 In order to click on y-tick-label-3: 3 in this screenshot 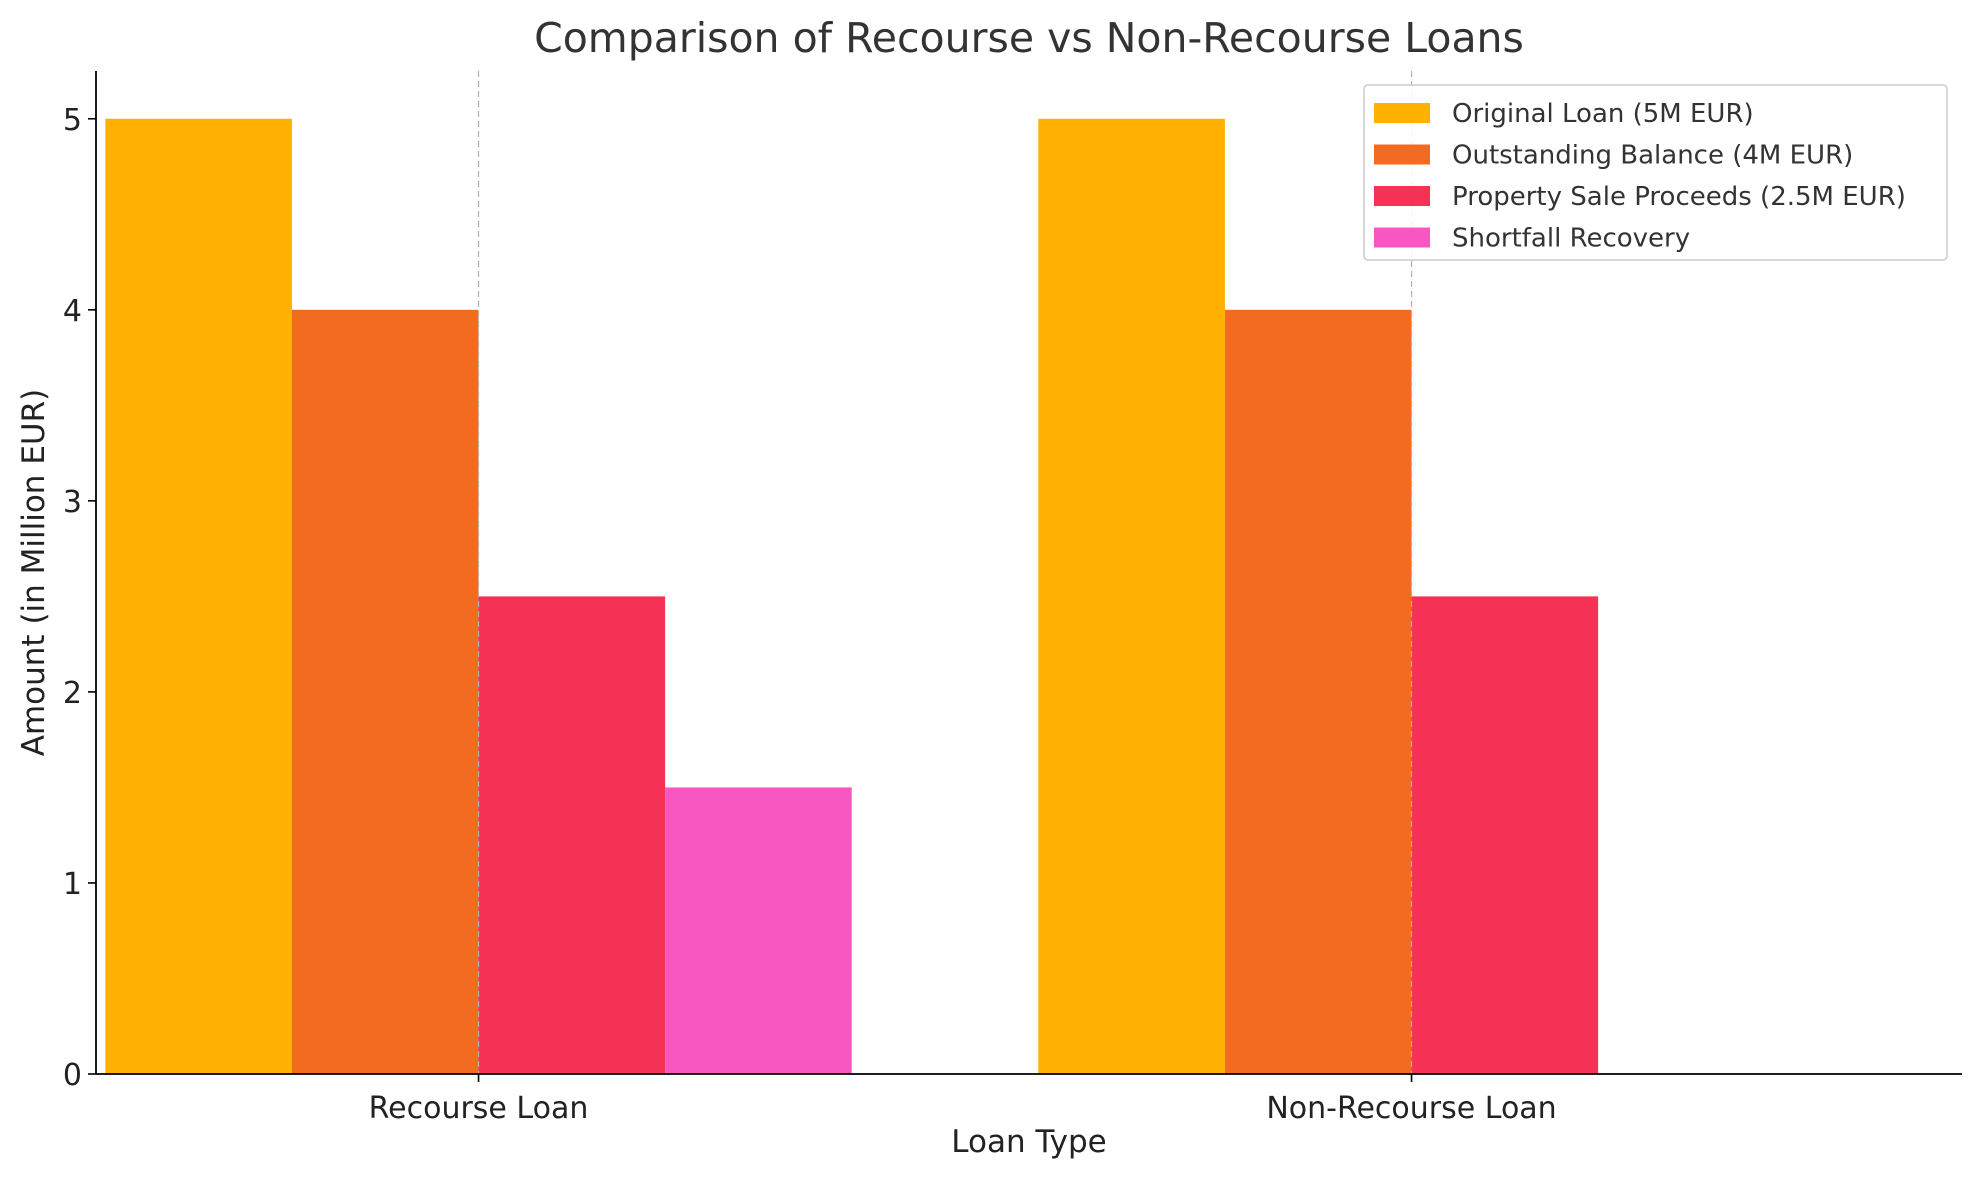, I will do `click(72, 502)`.